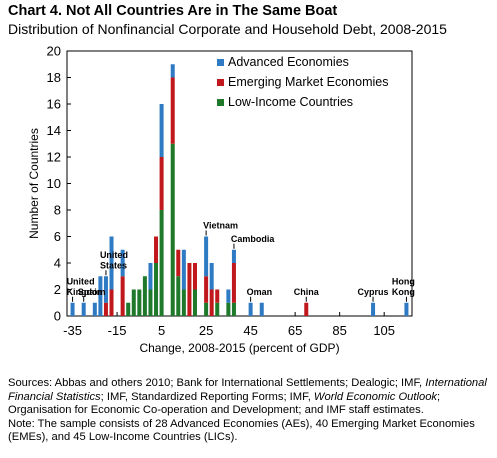 The image size is (497, 458). Describe the element at coordinates (220, 226) in the screenshot. I see `annotation-vietnam: Vietnam` at that location.